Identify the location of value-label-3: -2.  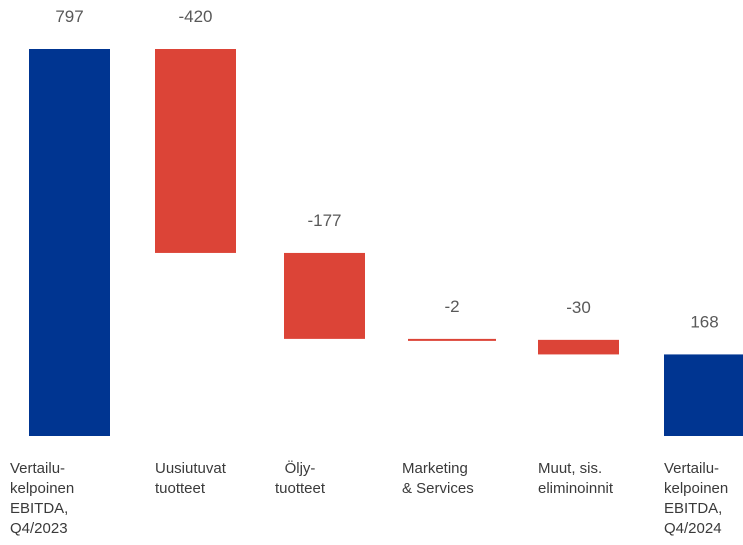
(451, 306).